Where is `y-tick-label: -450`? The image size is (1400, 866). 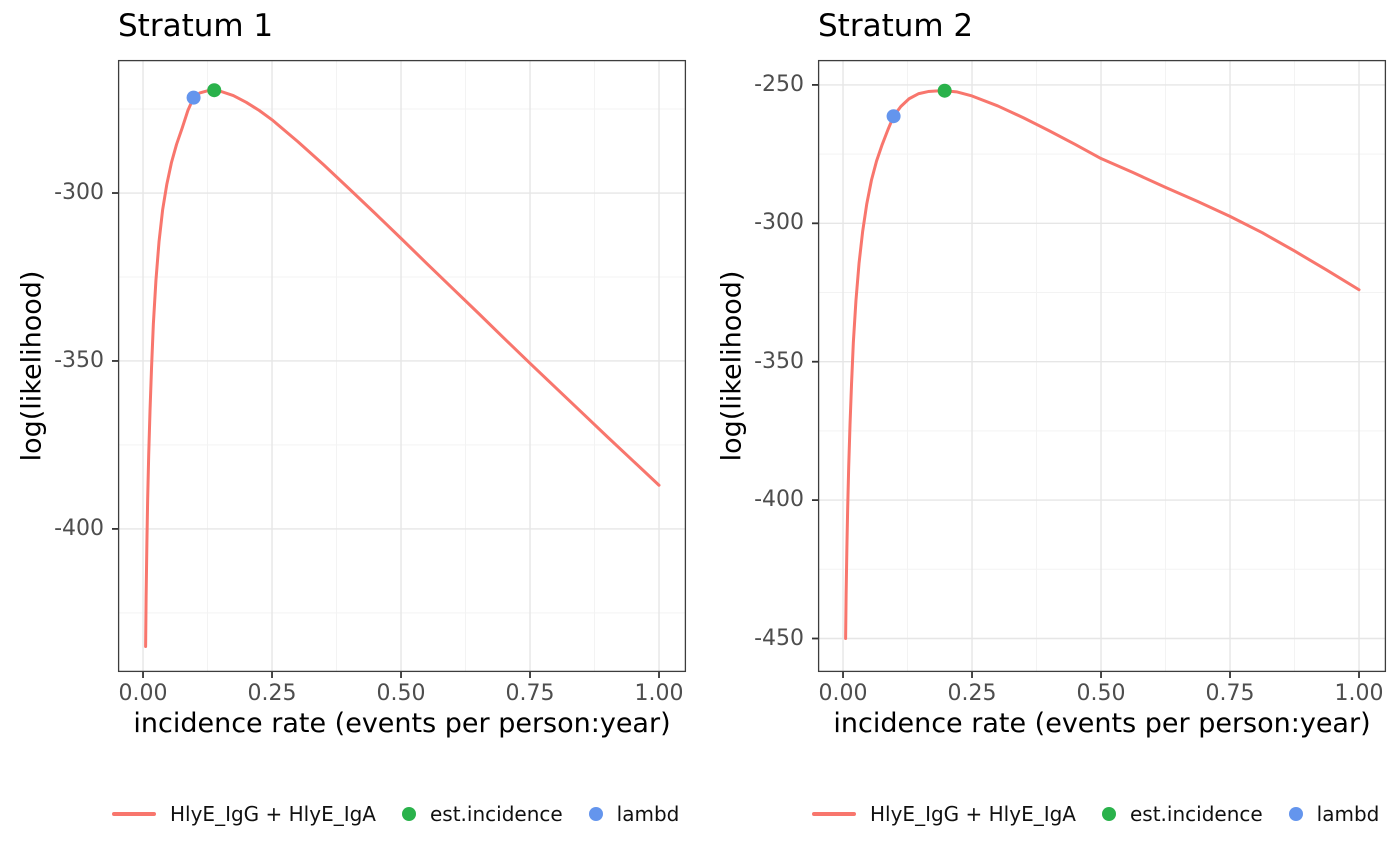
y-tick-label: -450 is located at coordinates (779, 638).